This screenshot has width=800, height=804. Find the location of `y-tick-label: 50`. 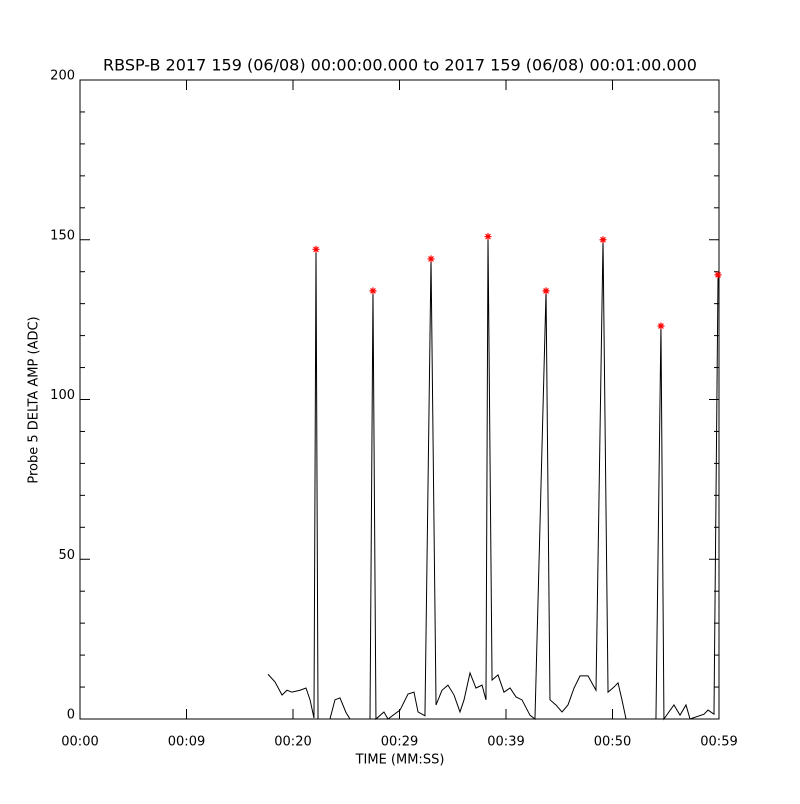

y-tick-label: 50 is located at coordinates (66, 555).